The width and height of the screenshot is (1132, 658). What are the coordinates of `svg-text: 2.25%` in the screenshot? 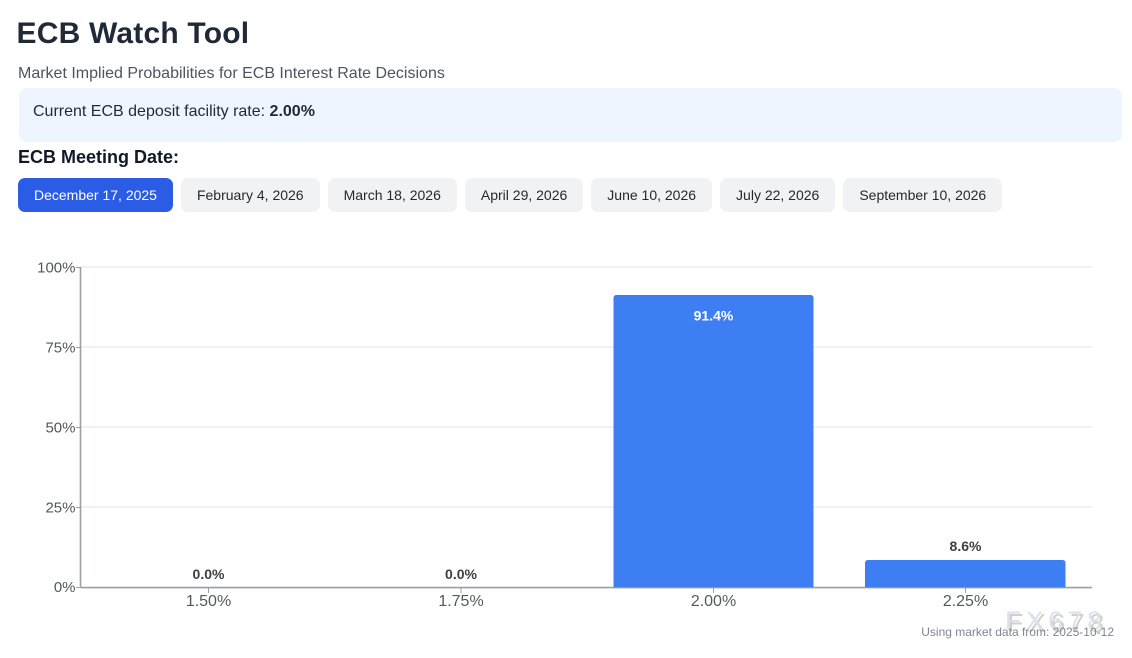 It's located at (965, 601).